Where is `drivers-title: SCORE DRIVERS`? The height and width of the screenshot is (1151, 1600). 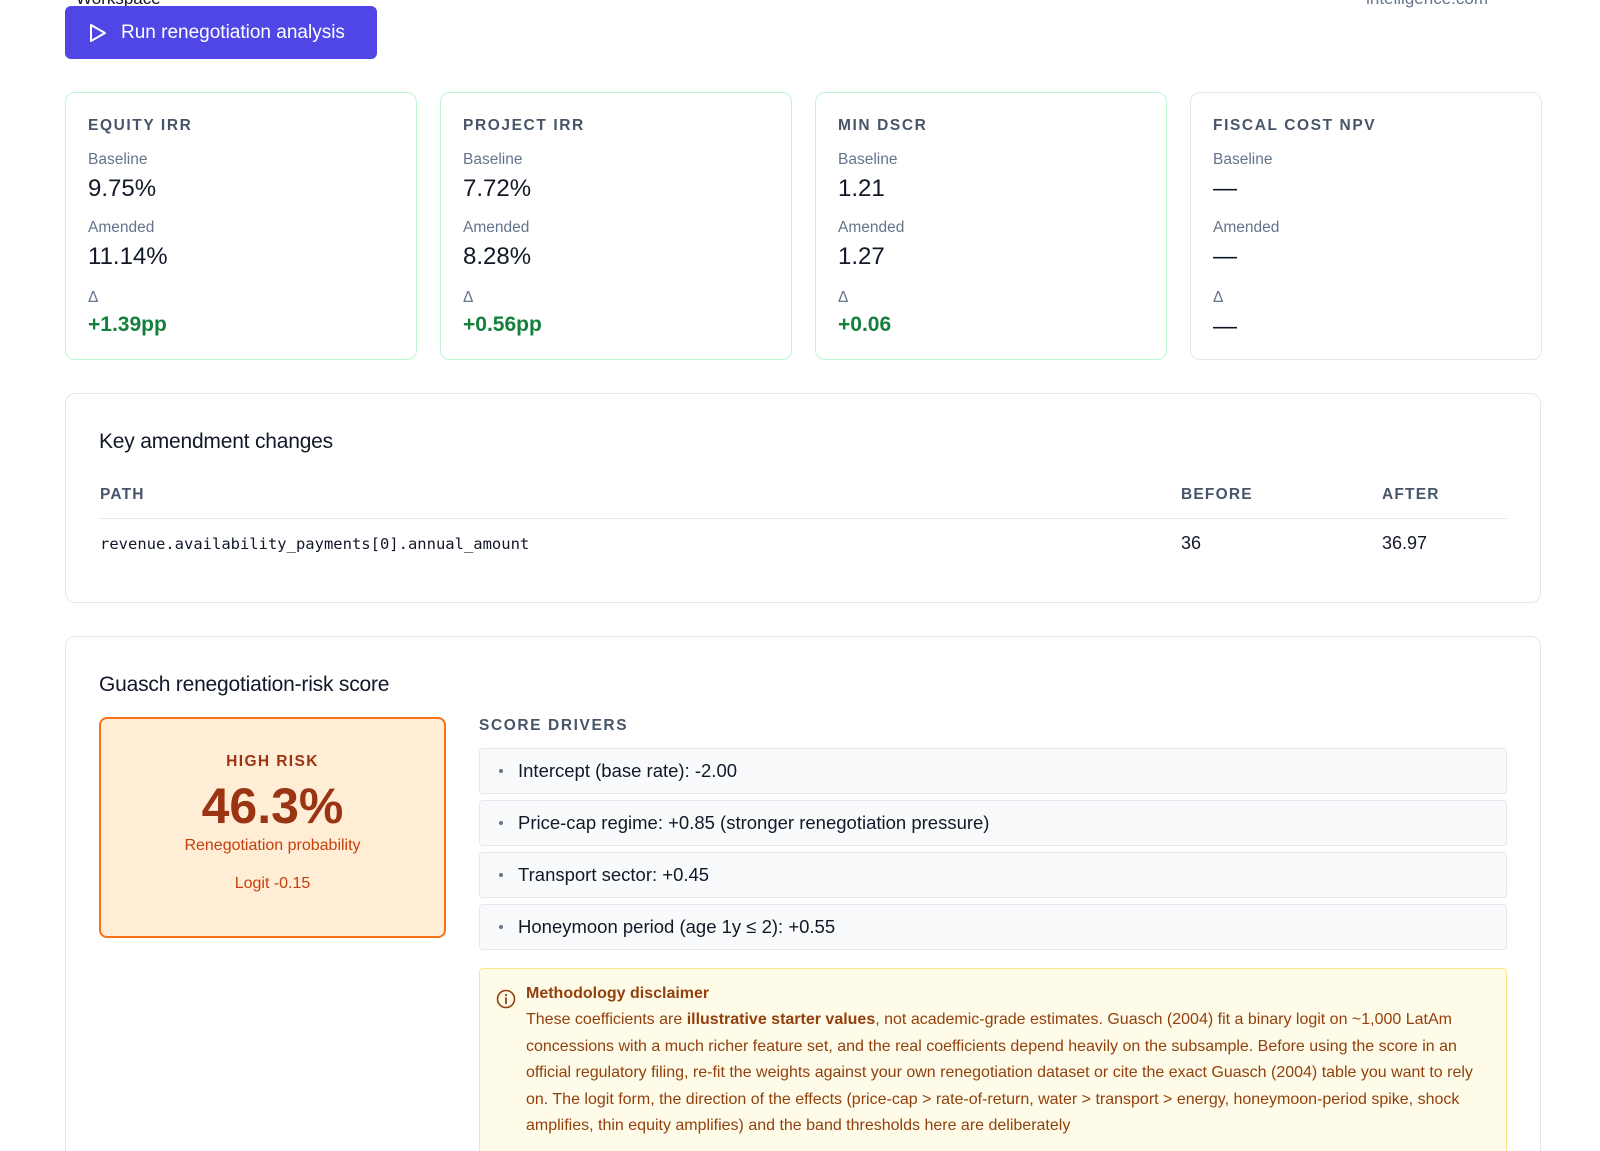
drivers-title: SCORE DRIVERS is located at coordinates (554, 725).